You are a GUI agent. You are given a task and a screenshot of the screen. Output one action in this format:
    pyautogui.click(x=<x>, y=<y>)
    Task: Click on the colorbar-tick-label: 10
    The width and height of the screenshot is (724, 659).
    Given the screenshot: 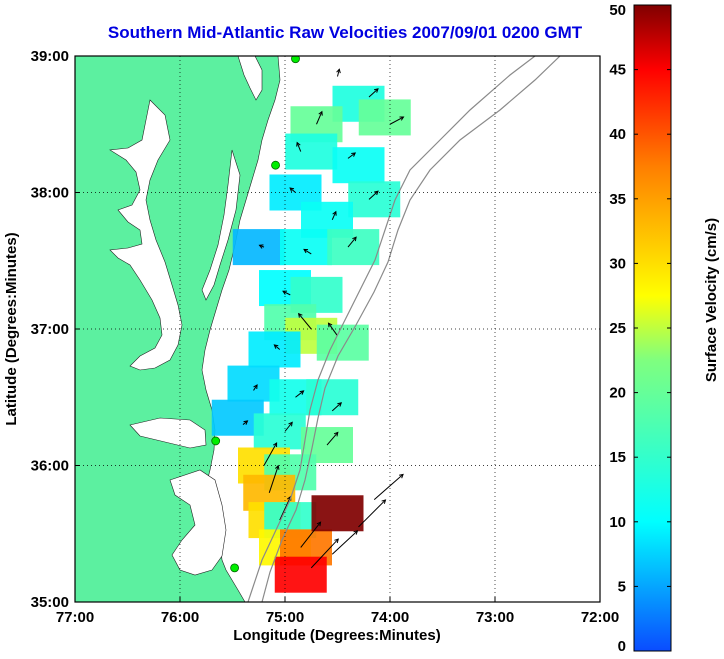 What is the action you would take?
    pyautogui.click(x=617, y=522)
    